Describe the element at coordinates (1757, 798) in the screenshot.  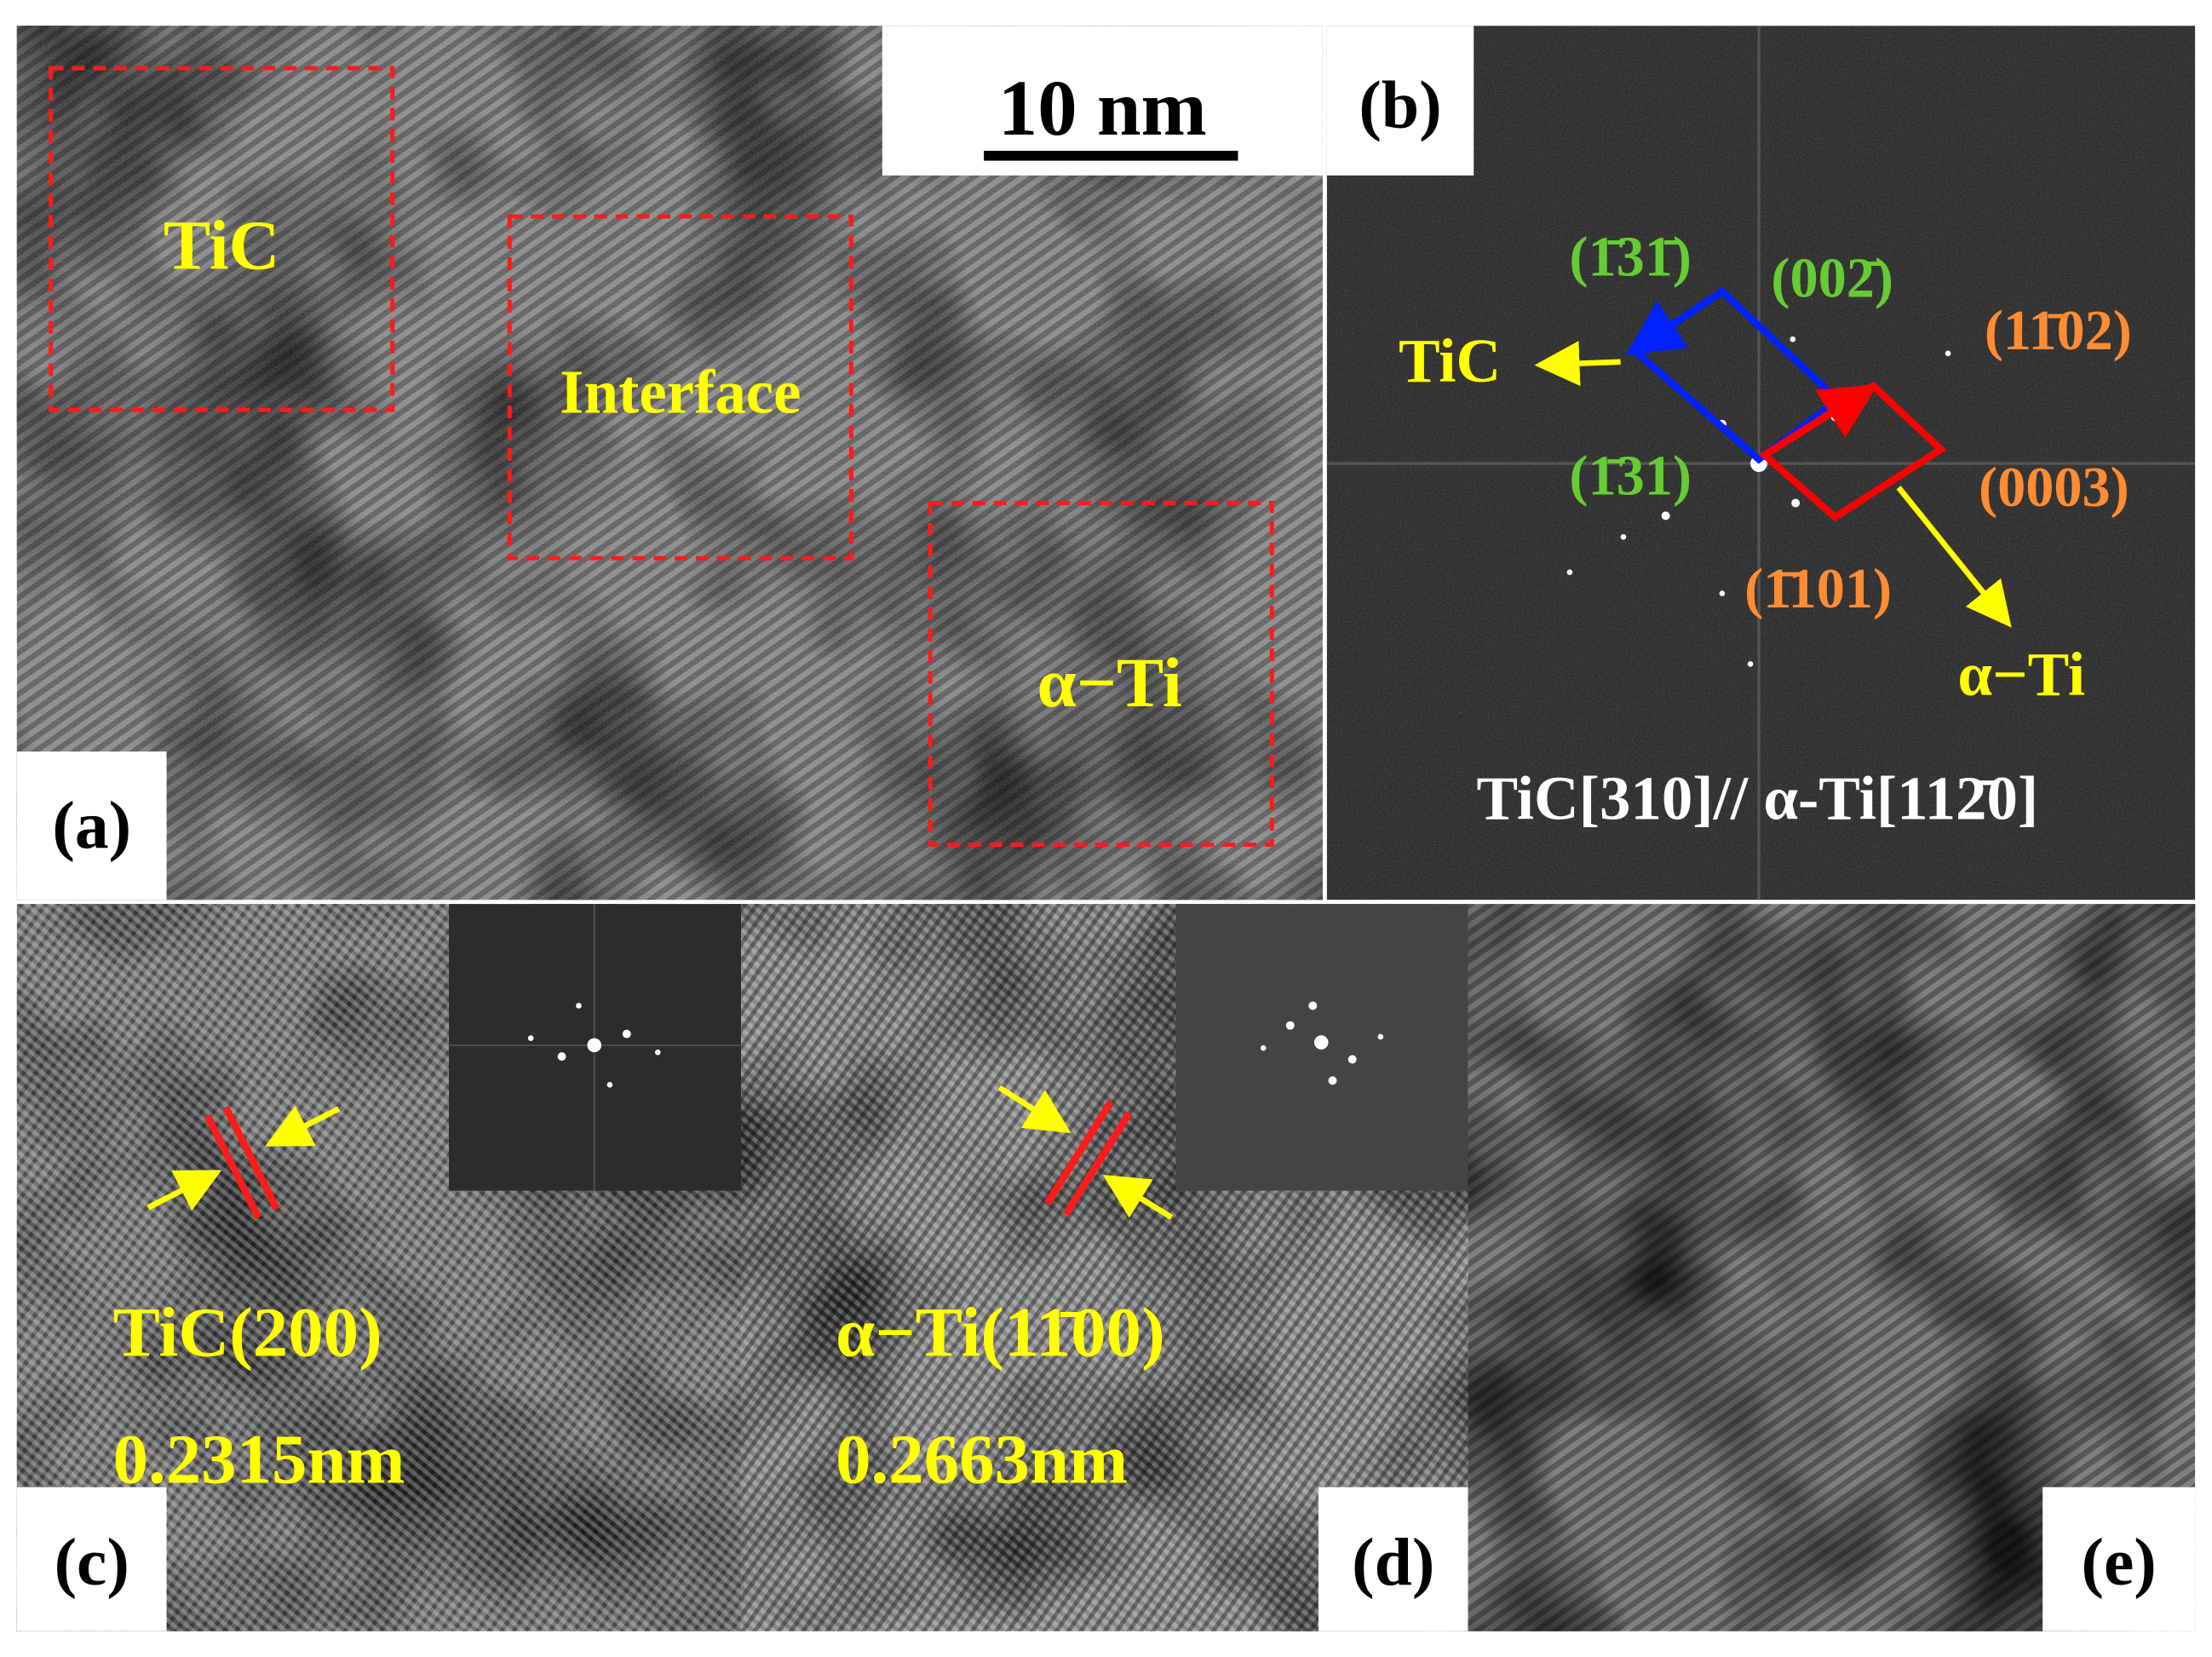
I see `orientation: TiC[310]// α-Ti[112̄0]` at that location.